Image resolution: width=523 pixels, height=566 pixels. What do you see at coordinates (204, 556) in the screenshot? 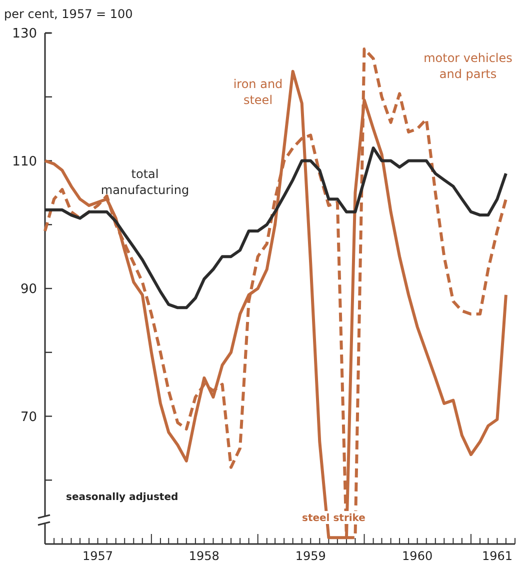
I see `x-tick-label: 1958` at bounding box center [204, 556].